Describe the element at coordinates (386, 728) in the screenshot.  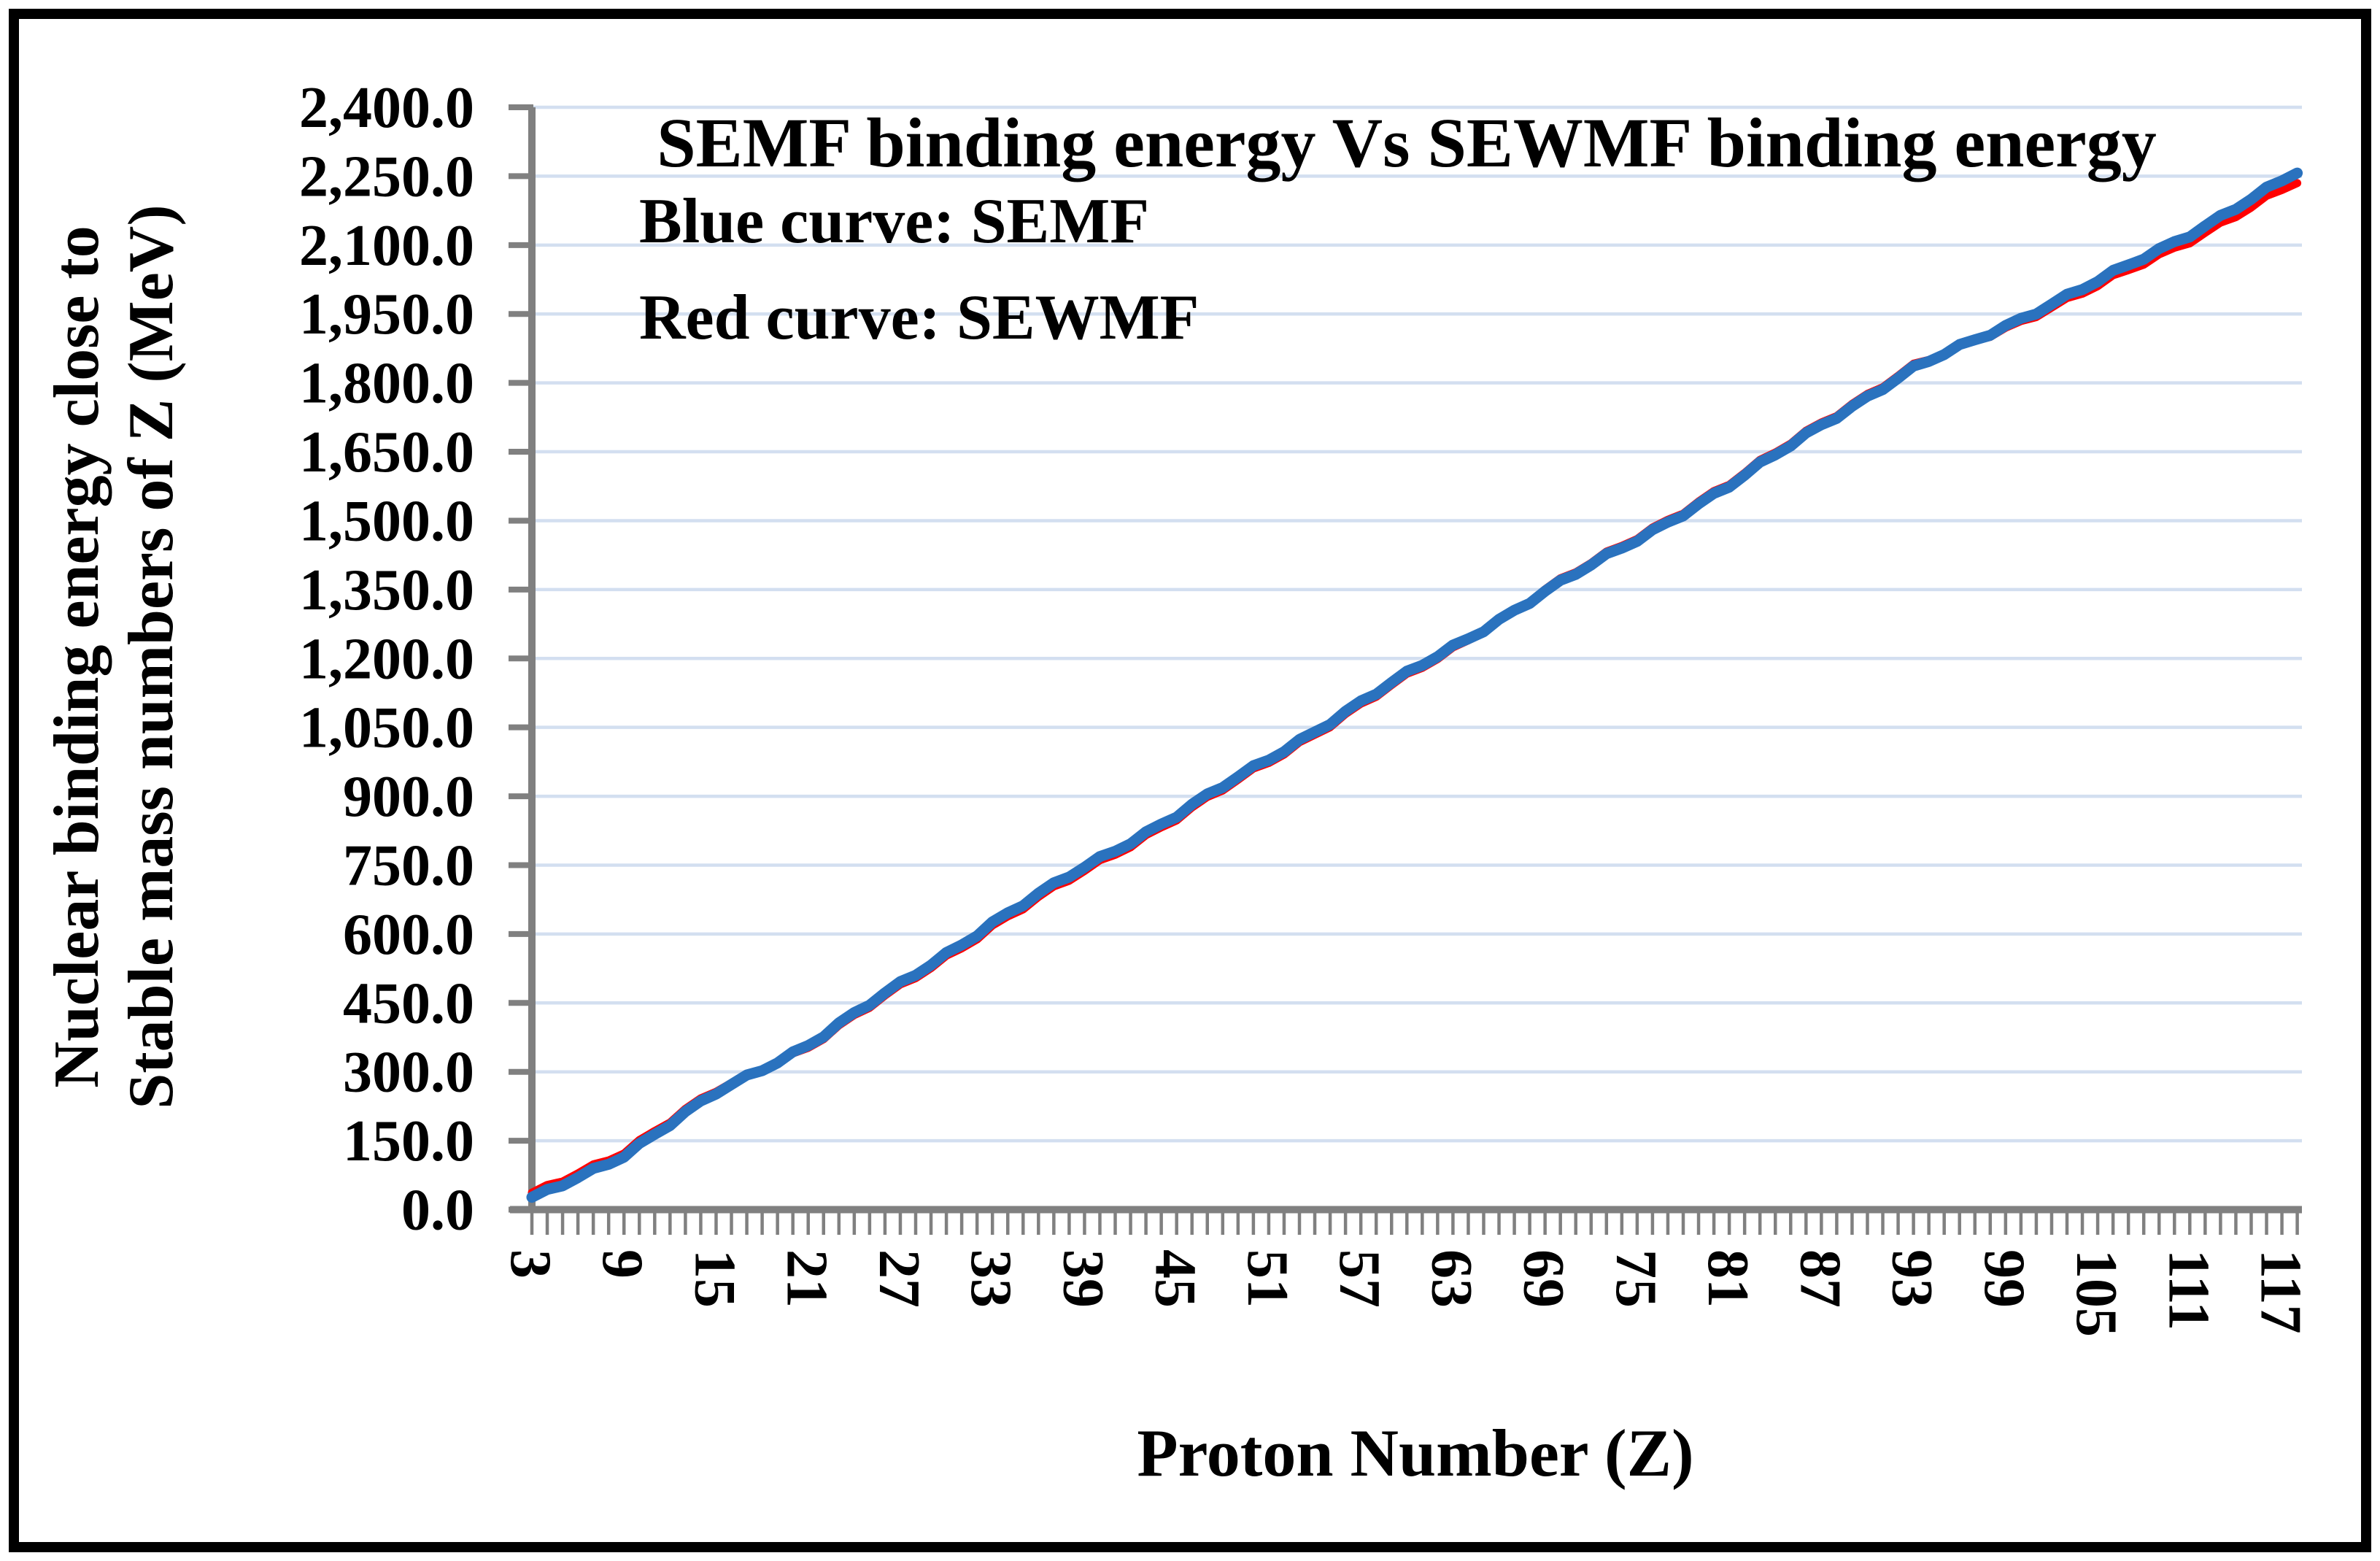
I see `y-tick-label: 1,050.0` at that location.